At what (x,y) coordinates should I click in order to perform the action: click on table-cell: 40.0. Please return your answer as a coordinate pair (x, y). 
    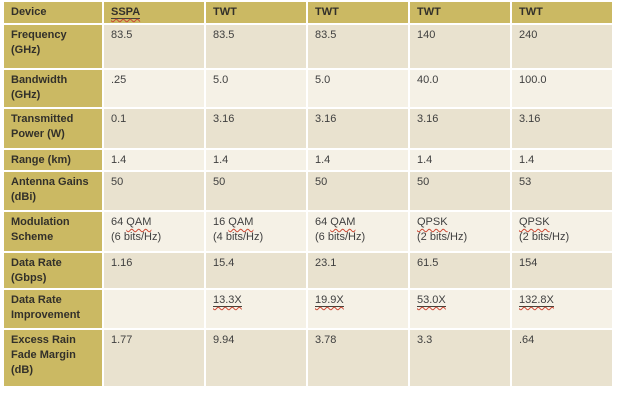
    Looking at the image, I should click on (460, 88).